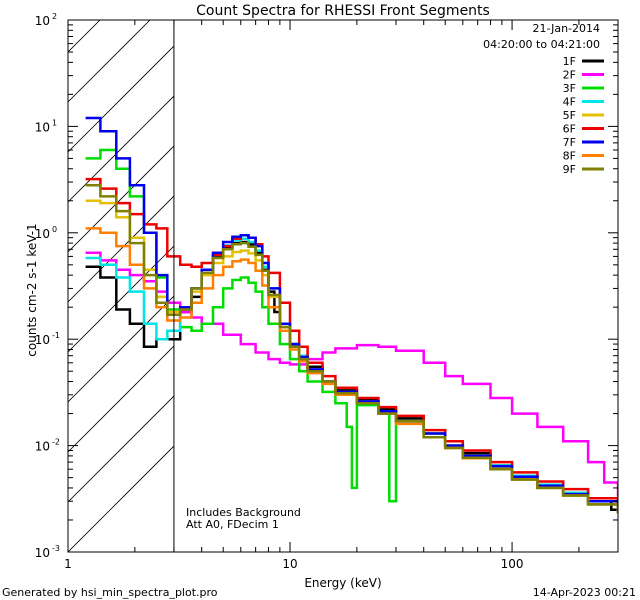 This screenshot has height=600, width=640. I want to click on time-range-label: 04:20:00 to 04:21:00, so click(541, 44).